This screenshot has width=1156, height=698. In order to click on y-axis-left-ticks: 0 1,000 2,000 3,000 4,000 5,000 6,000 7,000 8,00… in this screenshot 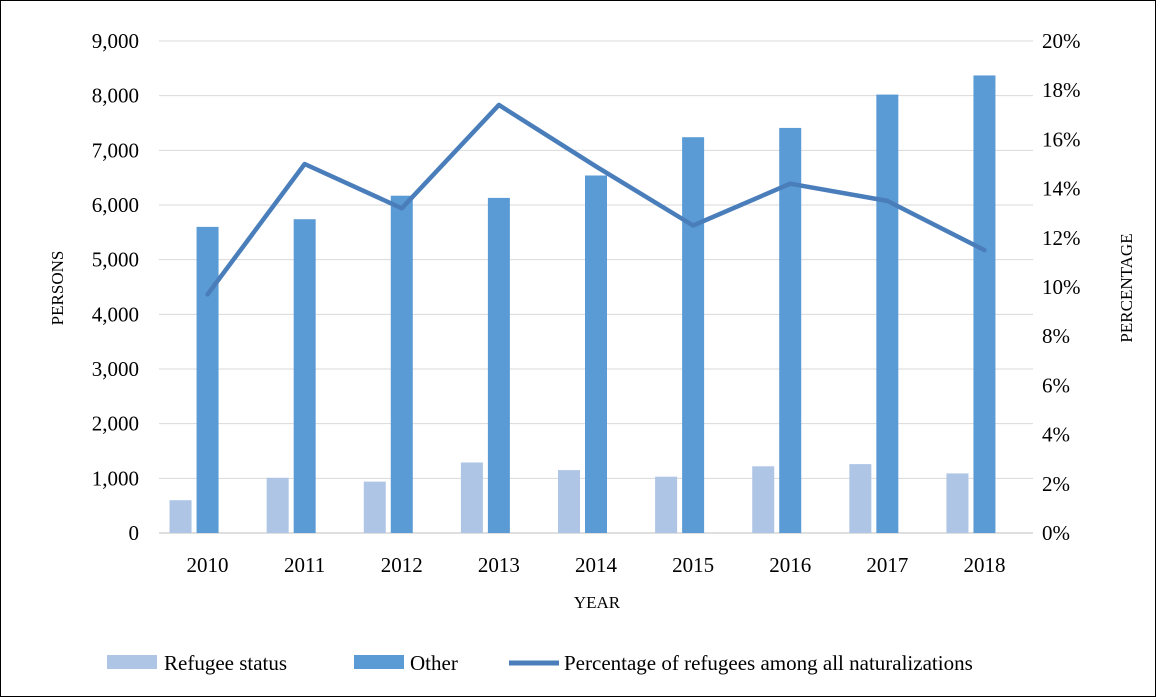, I will do `click(115, 287)`.